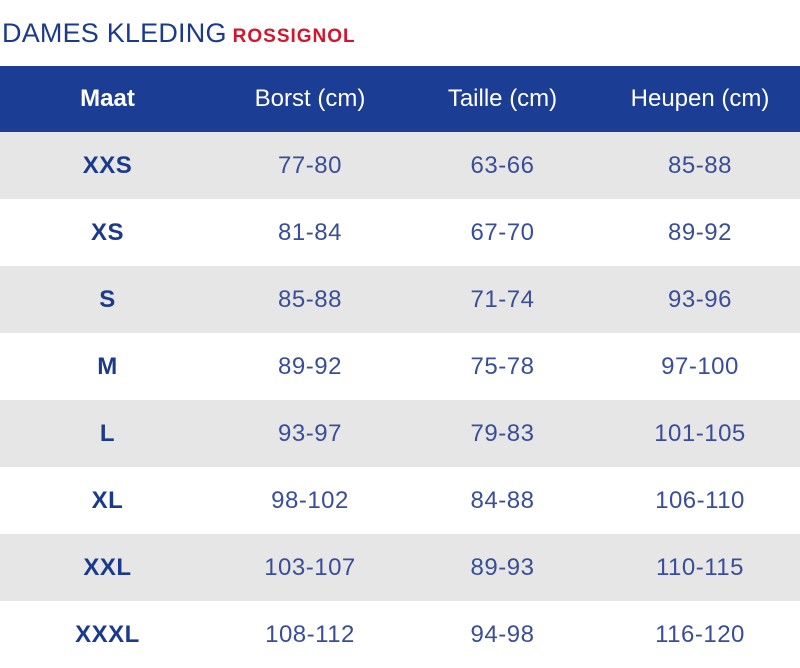 Image resolution: width=800 pixels, height=668 pixels. Describe the element at coordinates (310, 567) in the screenshot. I see `chest-cell: 103-107` at that location.